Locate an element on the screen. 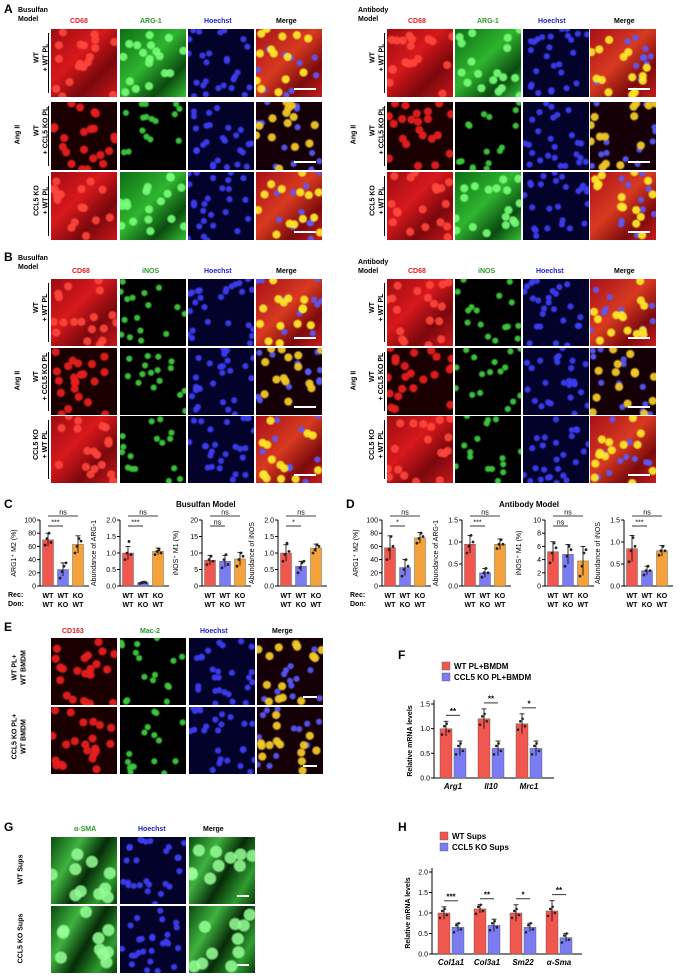  panel-label-c: C is located at coordinates (8, 504).